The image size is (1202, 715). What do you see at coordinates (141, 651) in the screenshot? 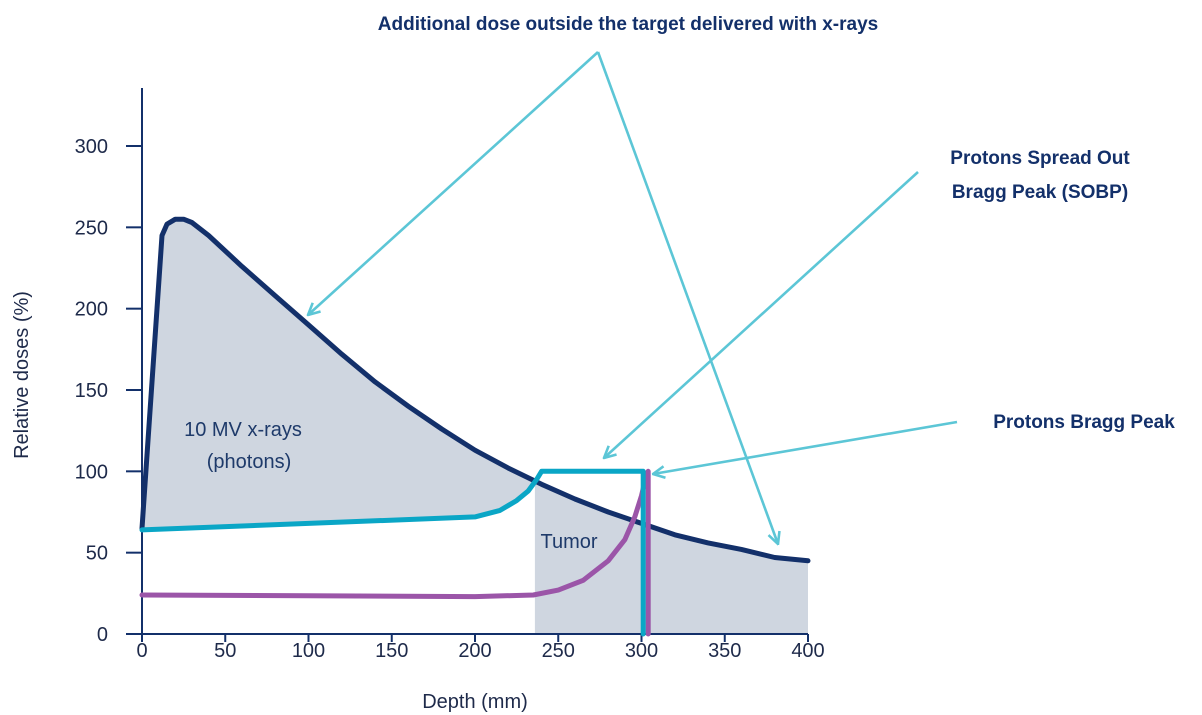
I see `x-tick-label: 0` at bounding box center [141, 651].